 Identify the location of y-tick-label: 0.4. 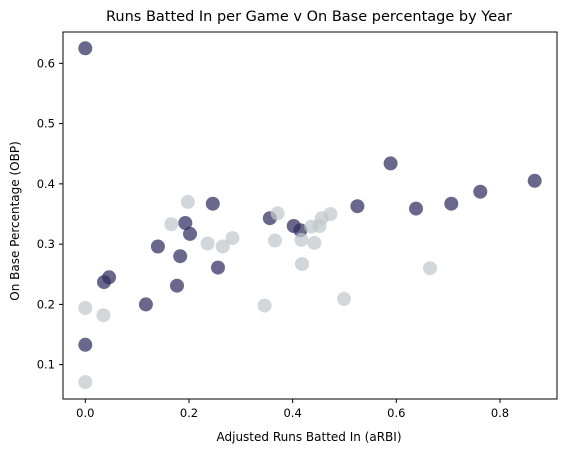
(46, 184).